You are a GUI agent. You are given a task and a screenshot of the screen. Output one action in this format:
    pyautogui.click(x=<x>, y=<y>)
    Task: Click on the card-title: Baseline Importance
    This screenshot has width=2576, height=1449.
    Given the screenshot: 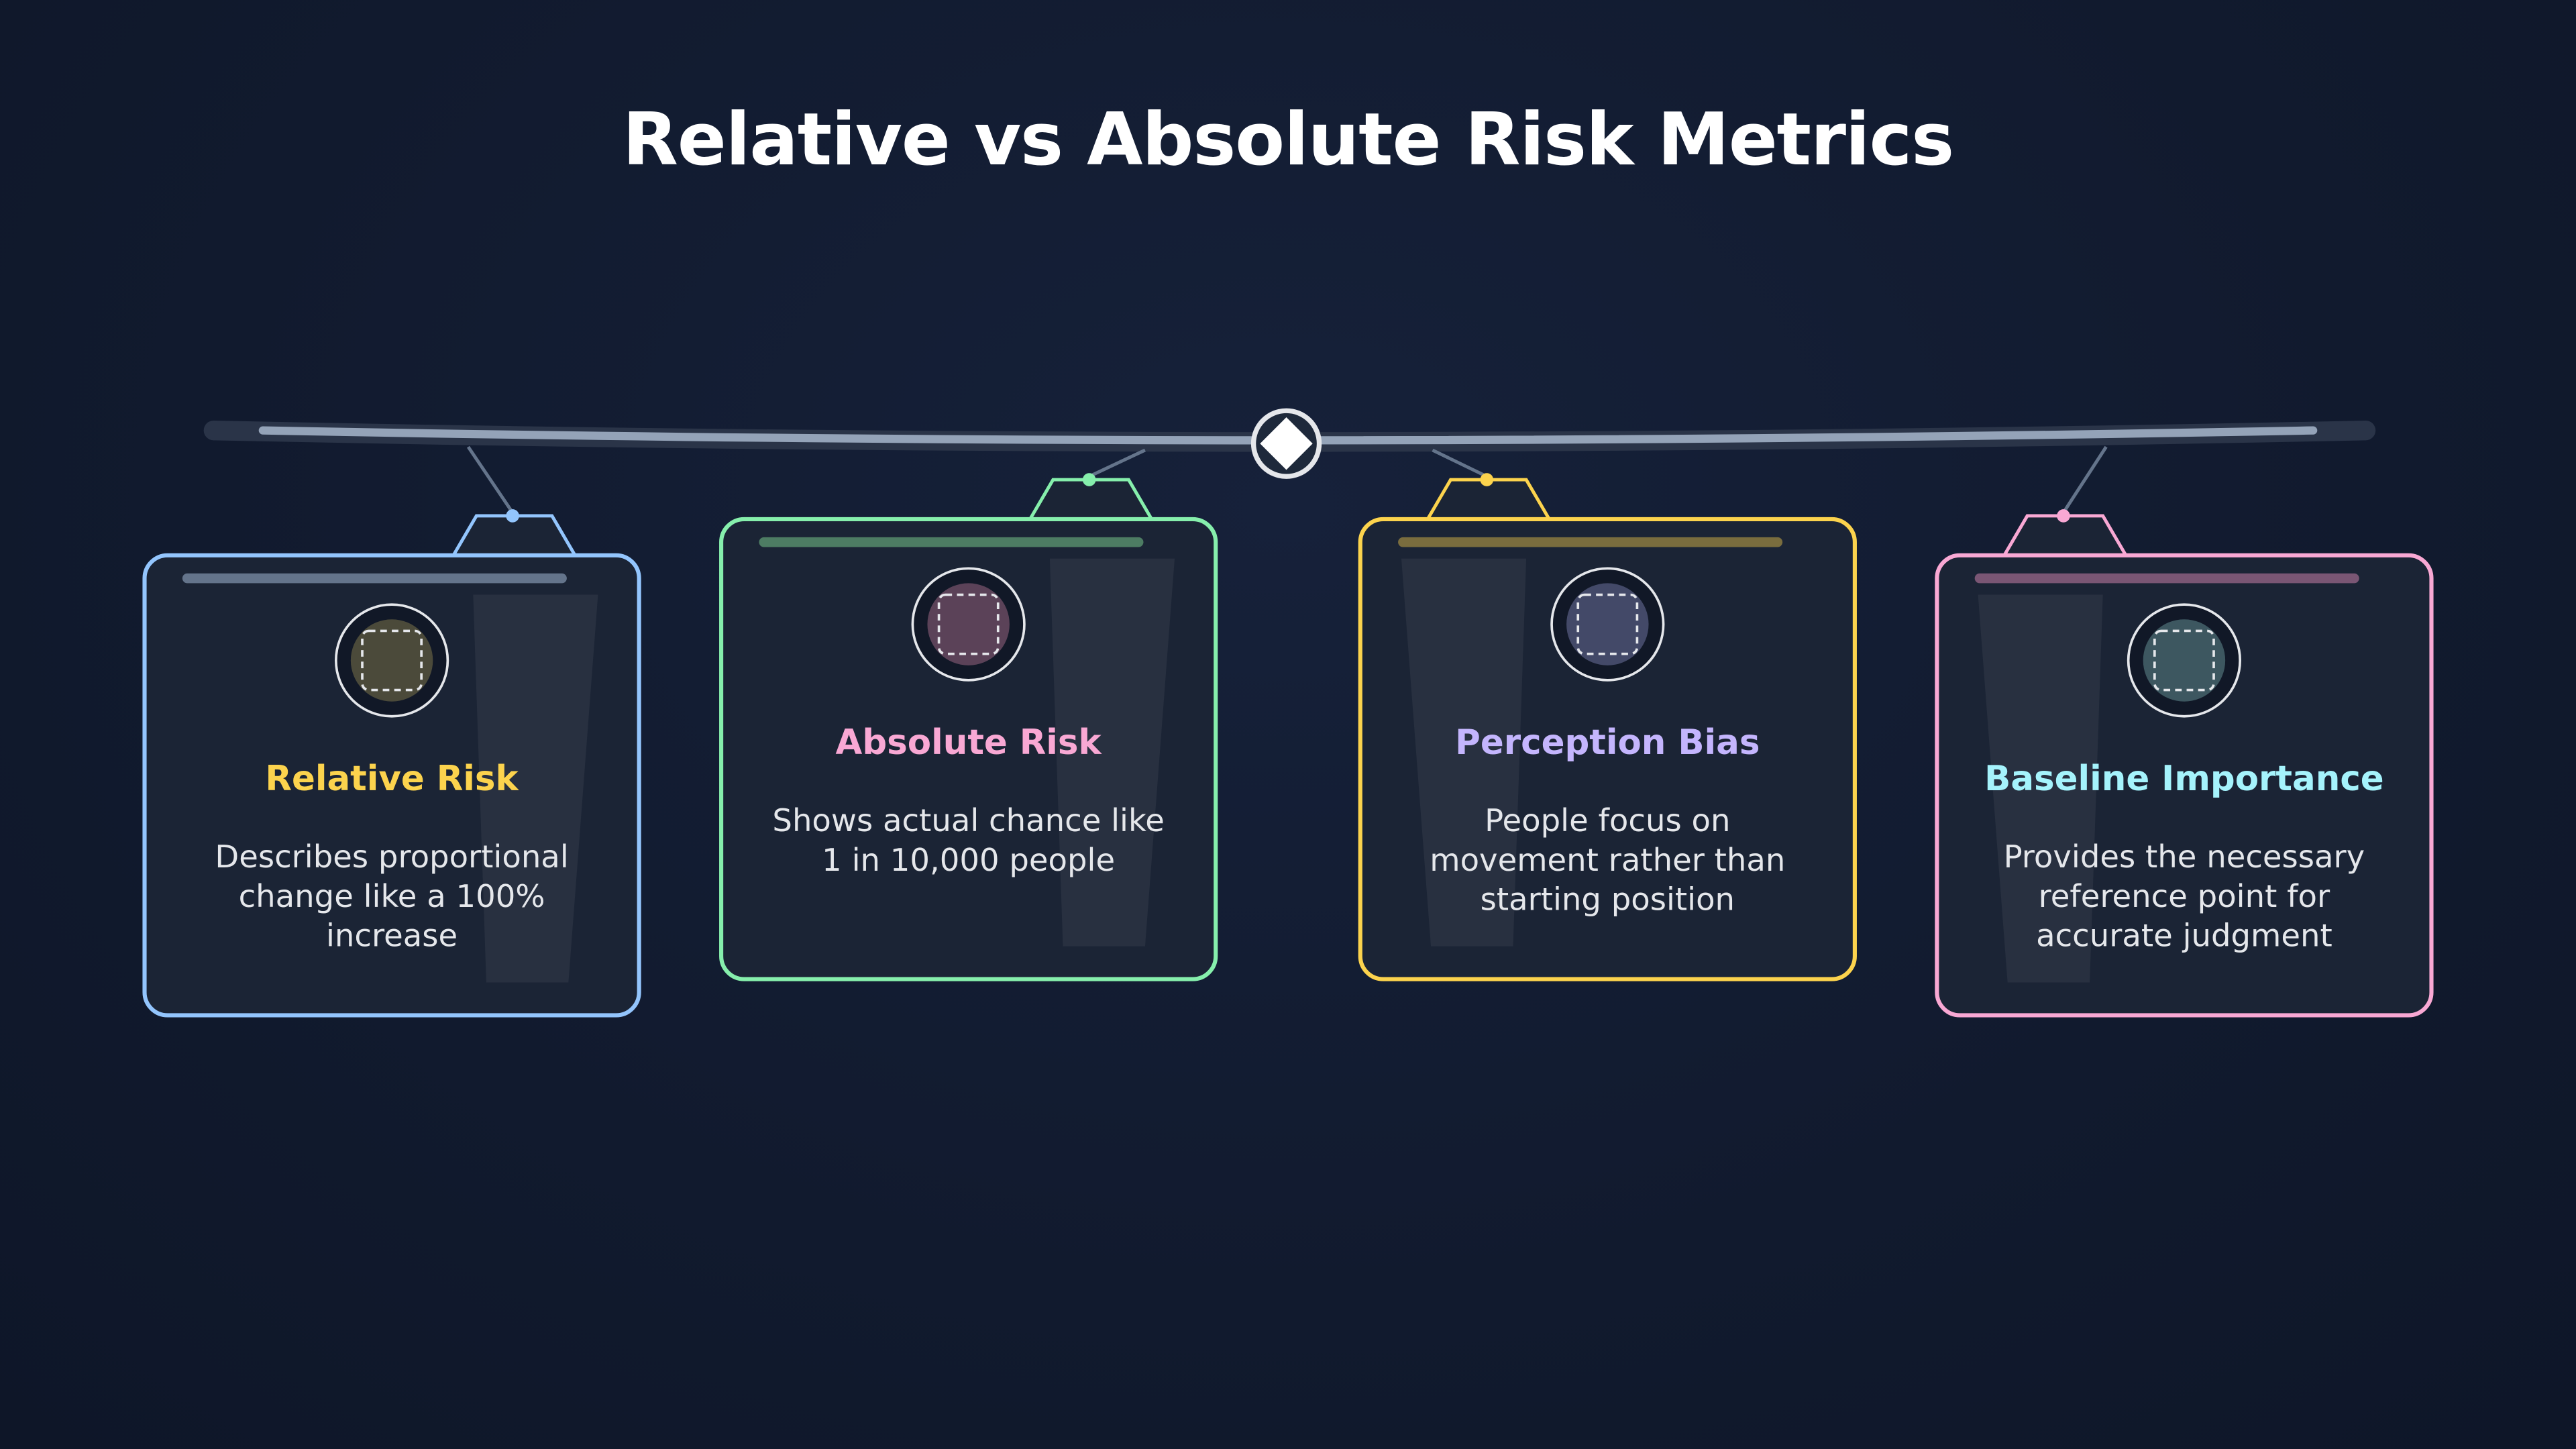 What is the action you would take?
    pyautogui.click(x=2184, y=779)
    